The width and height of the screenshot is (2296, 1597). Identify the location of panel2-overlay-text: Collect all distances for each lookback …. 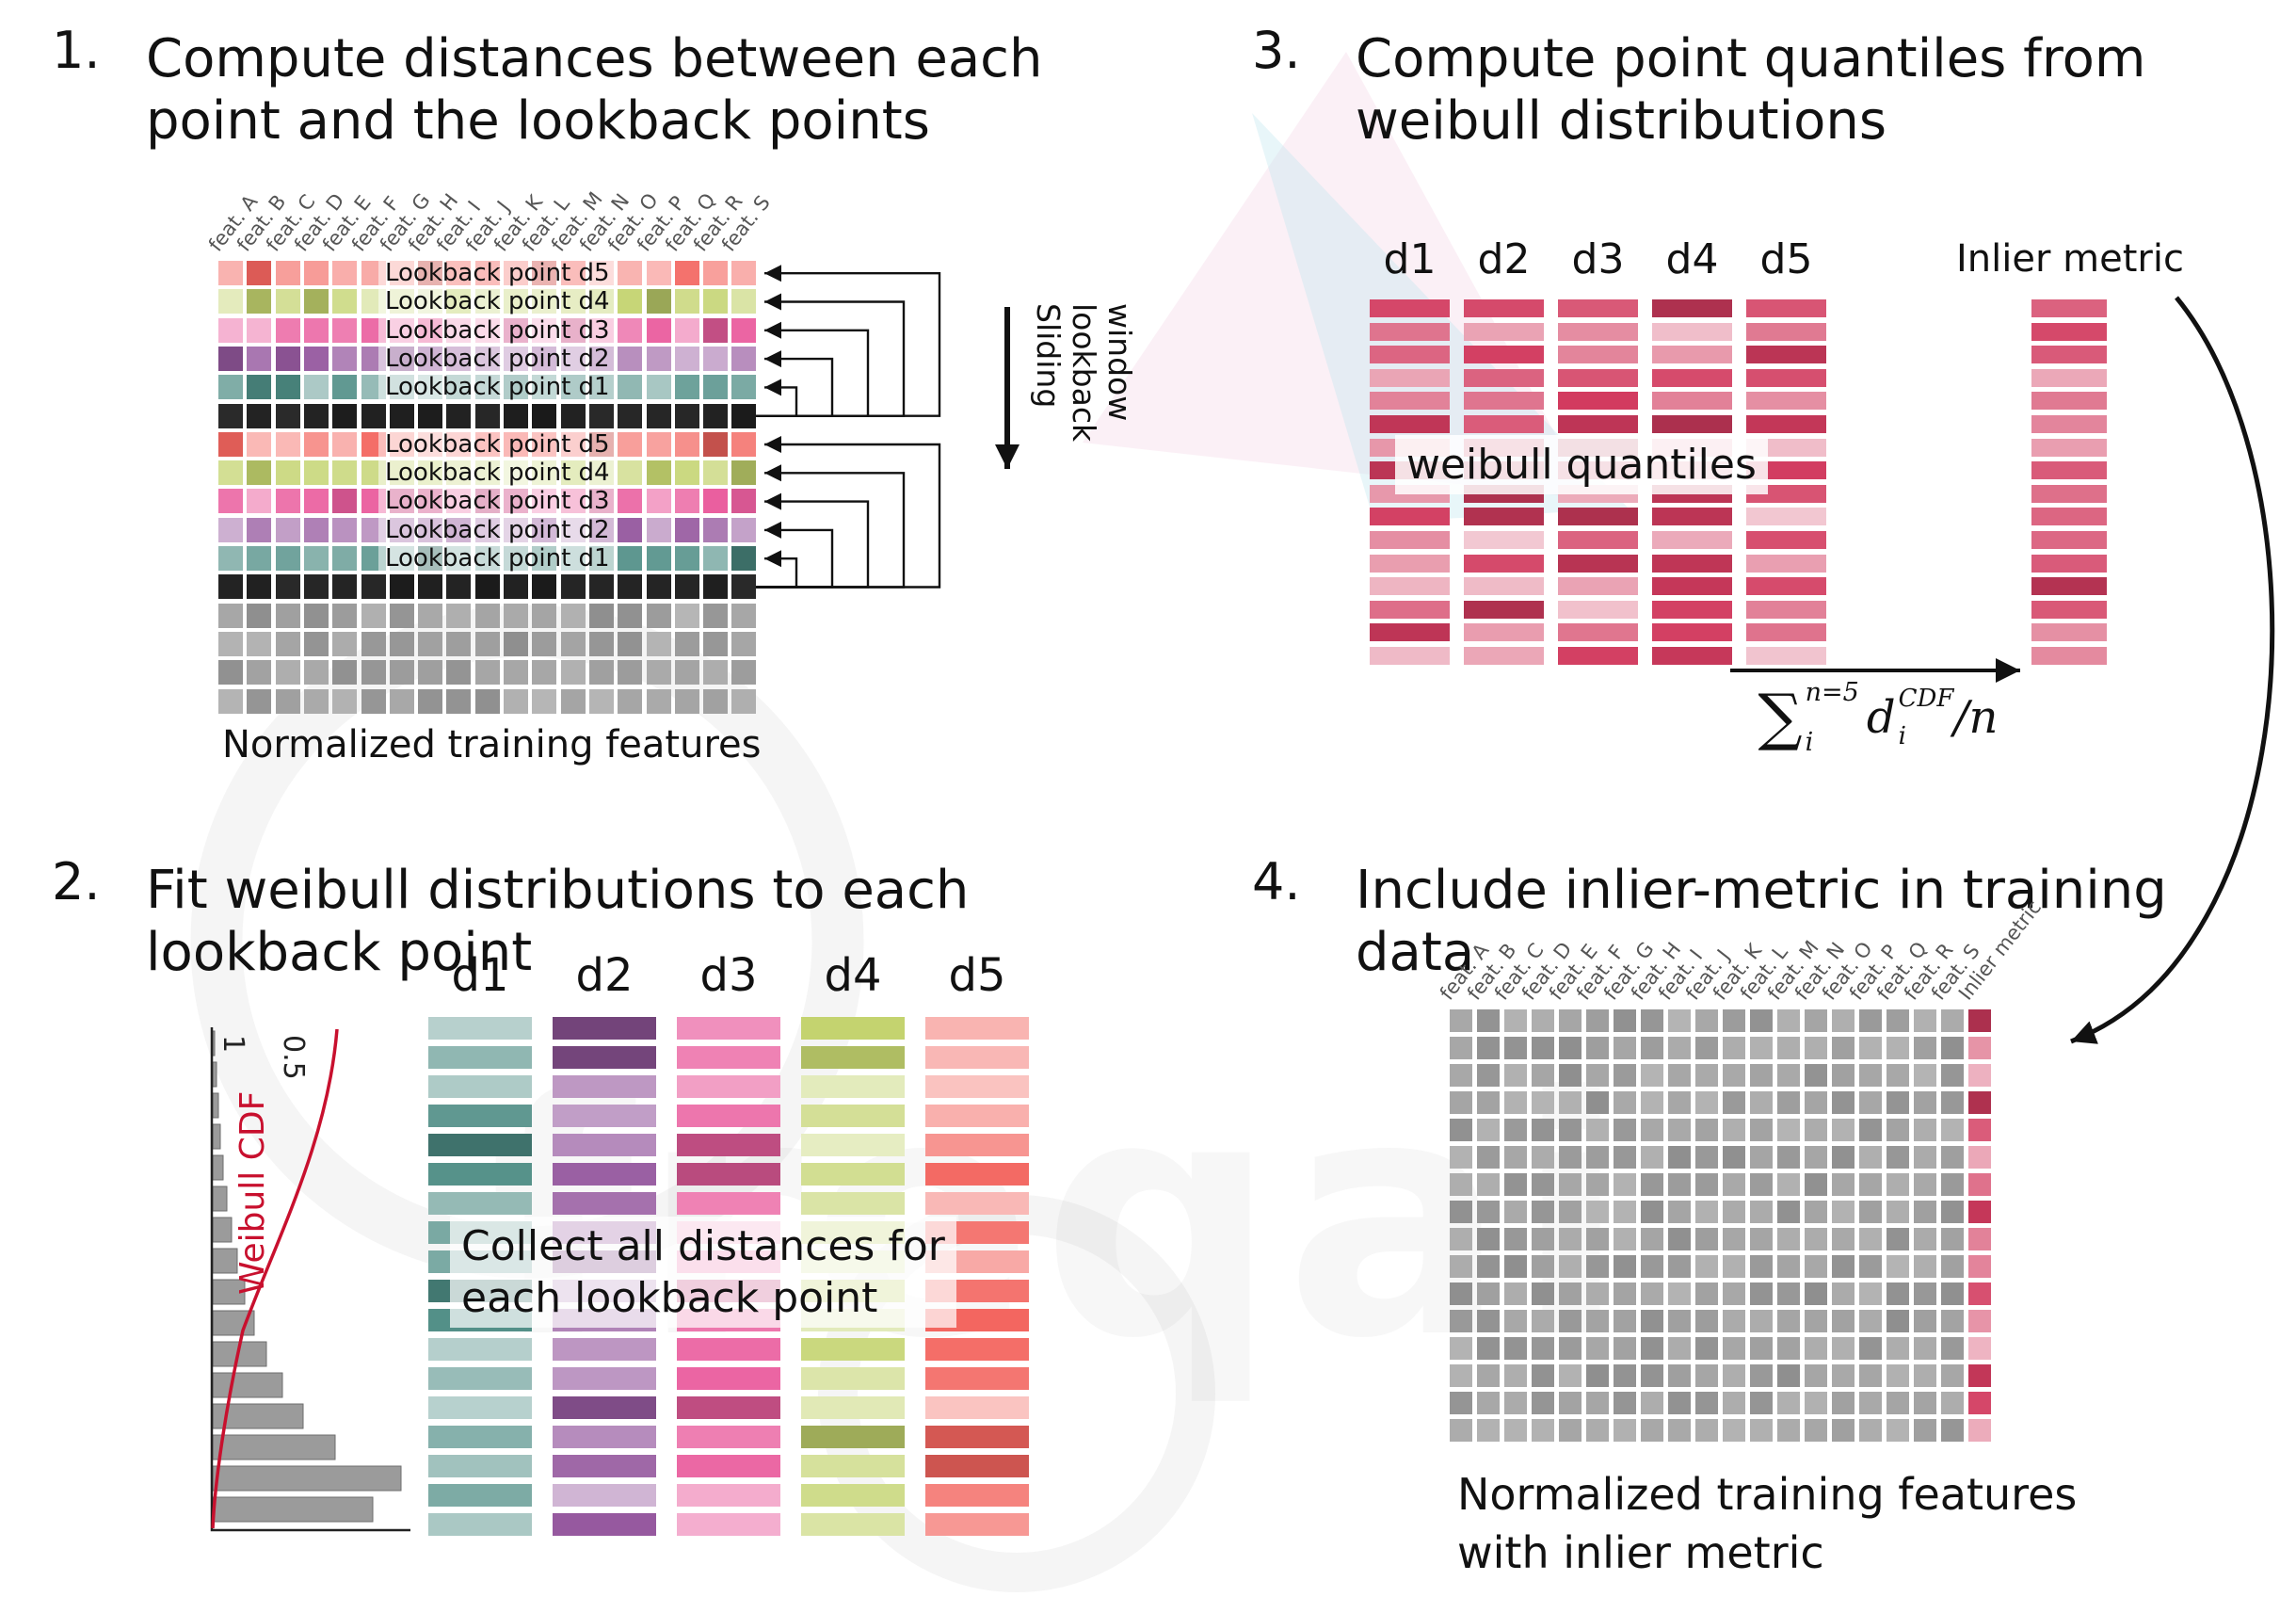
(703, 1272).